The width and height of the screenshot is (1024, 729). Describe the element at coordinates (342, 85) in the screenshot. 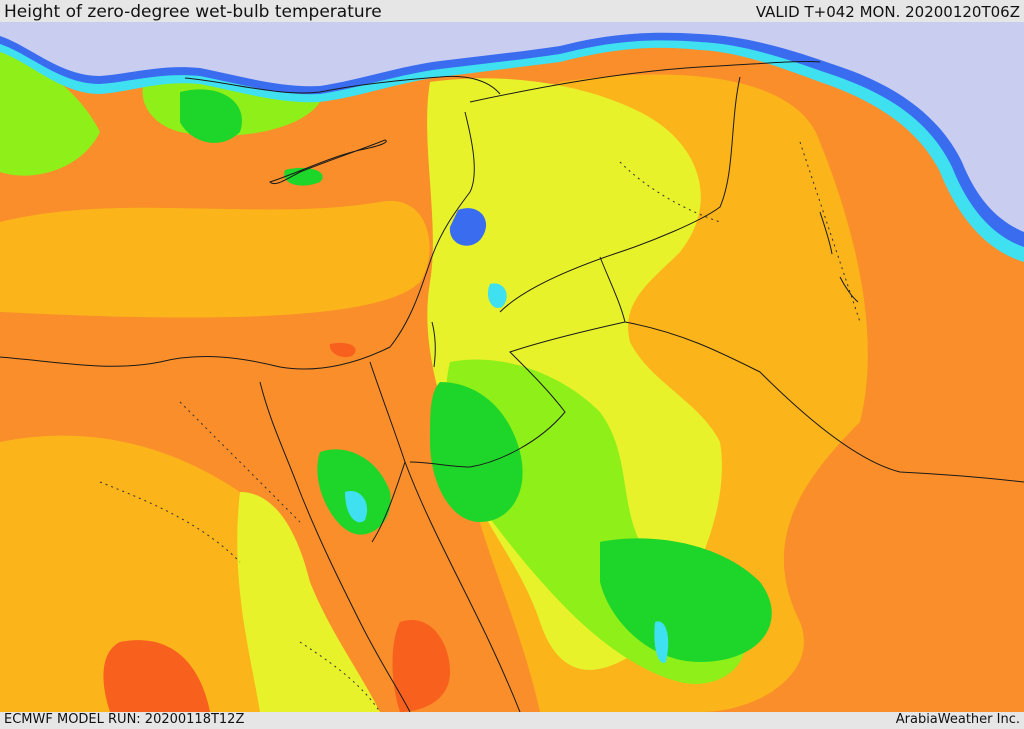

I see `coastline-turkey` at that location.